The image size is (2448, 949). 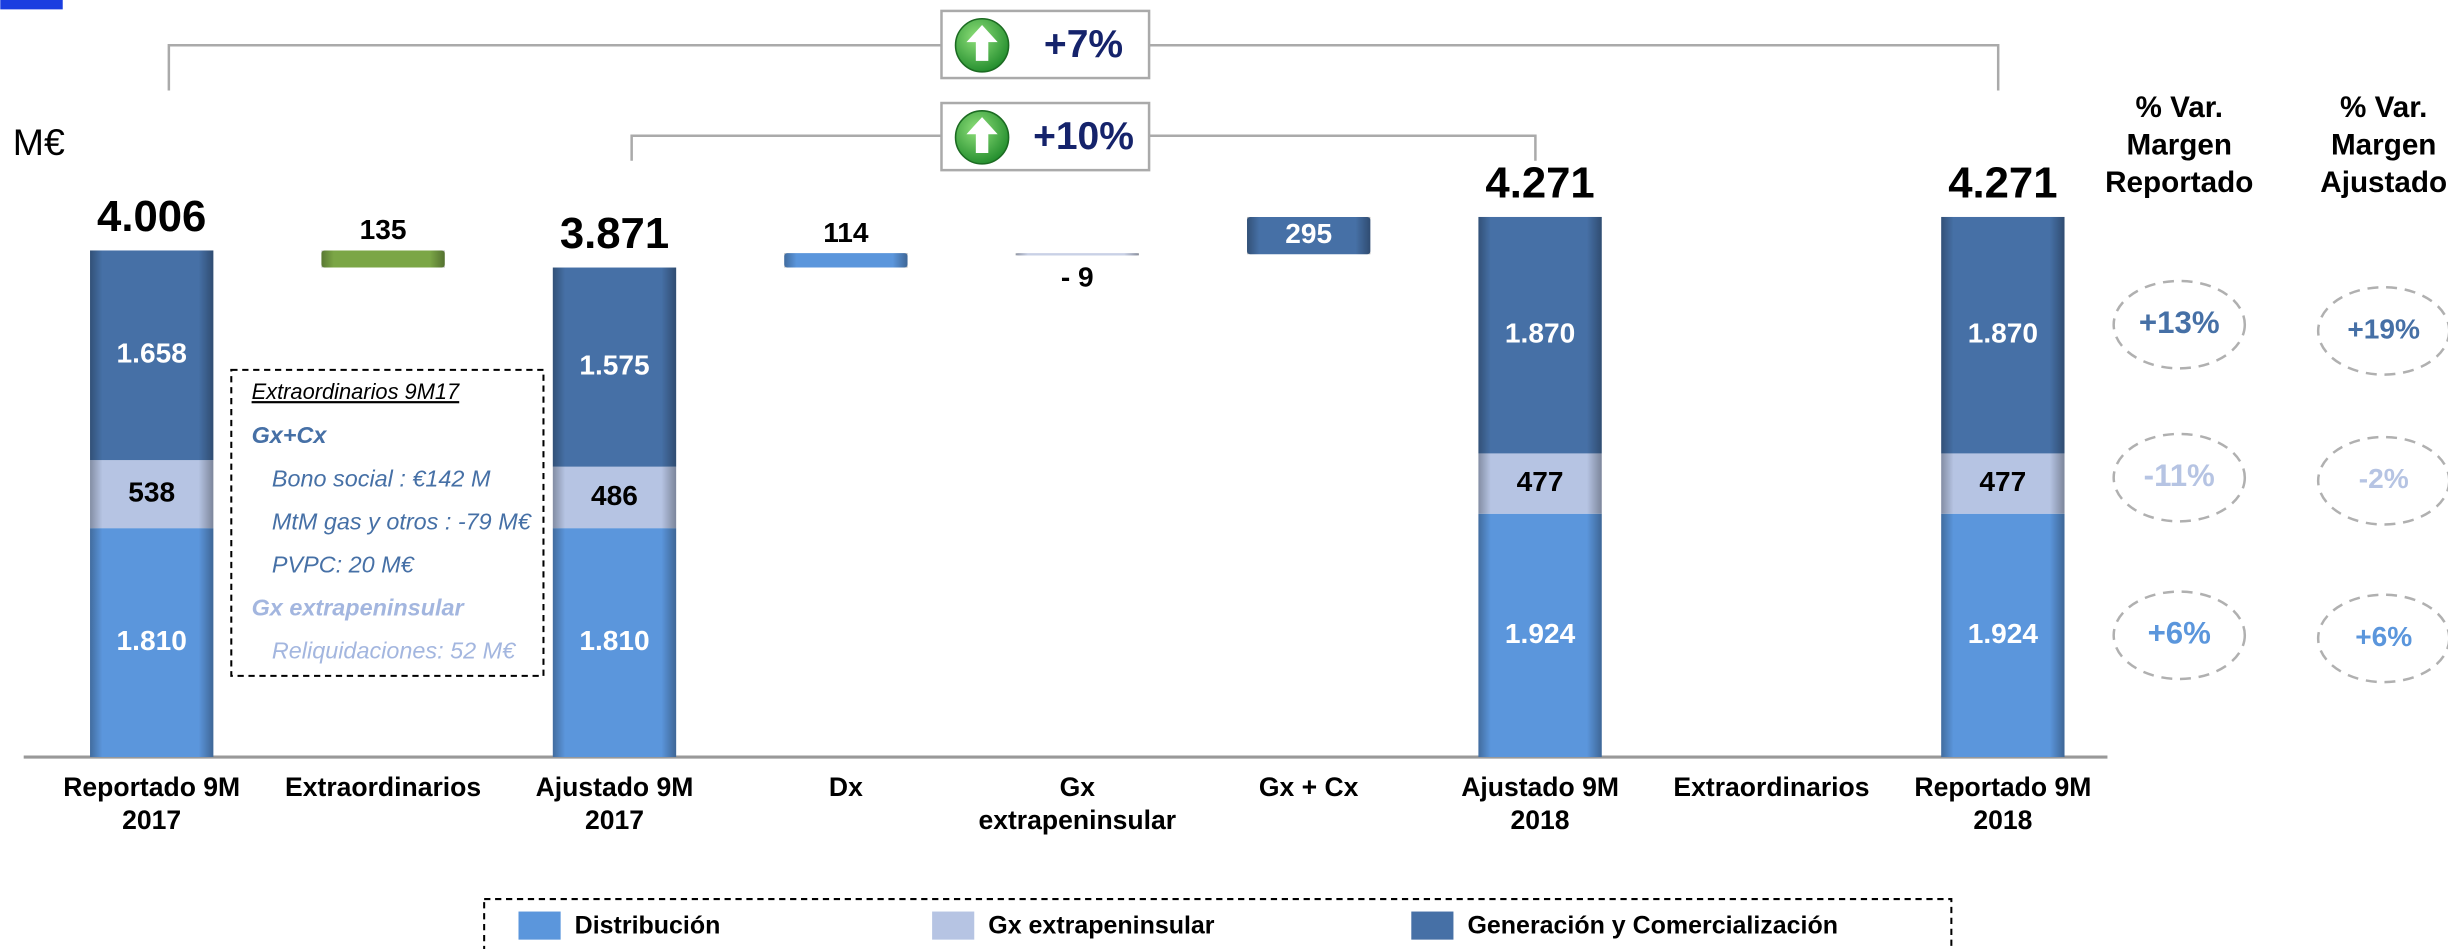 I want to click on variation-title-box: % Var. Margen Ajustado, so click(x=2384, y=146).